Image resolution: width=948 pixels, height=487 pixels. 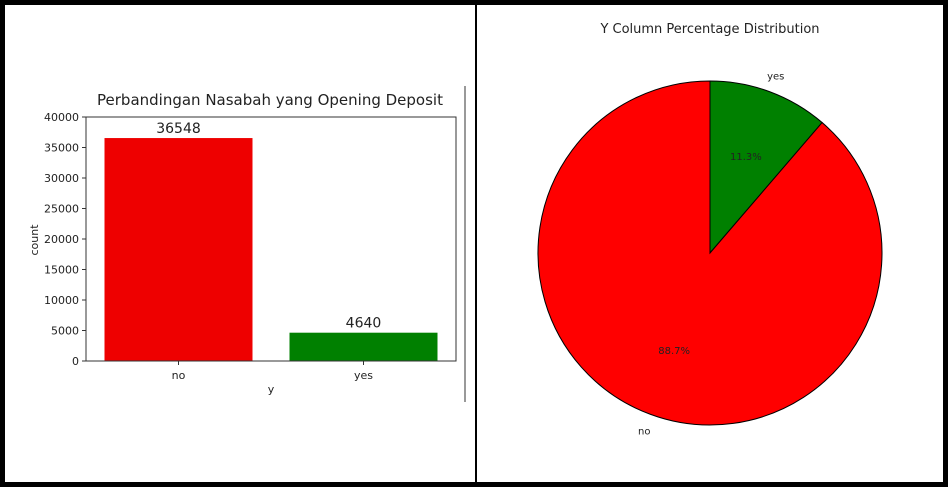 I want to click on y-tick-label: 40000, so click(x=61, y=117).